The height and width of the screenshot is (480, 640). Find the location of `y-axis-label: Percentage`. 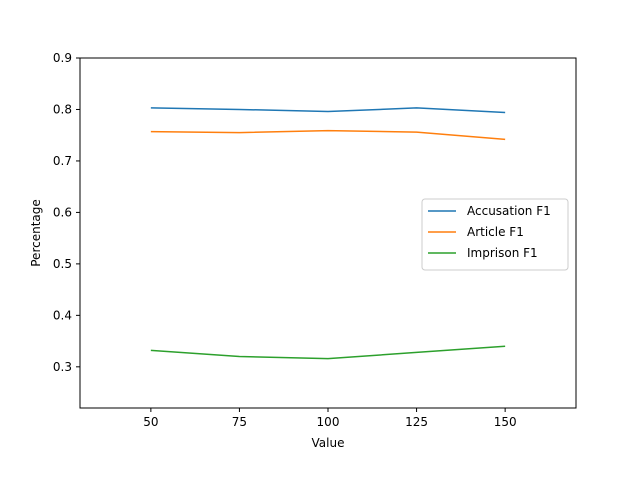

y-axis-label: Percentage is located at coordinates (36, 233).